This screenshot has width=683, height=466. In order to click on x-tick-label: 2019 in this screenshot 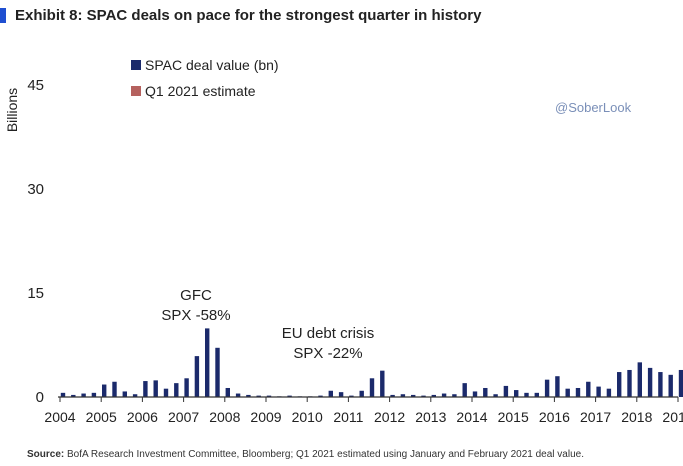, I will do `click(672, 417)`.